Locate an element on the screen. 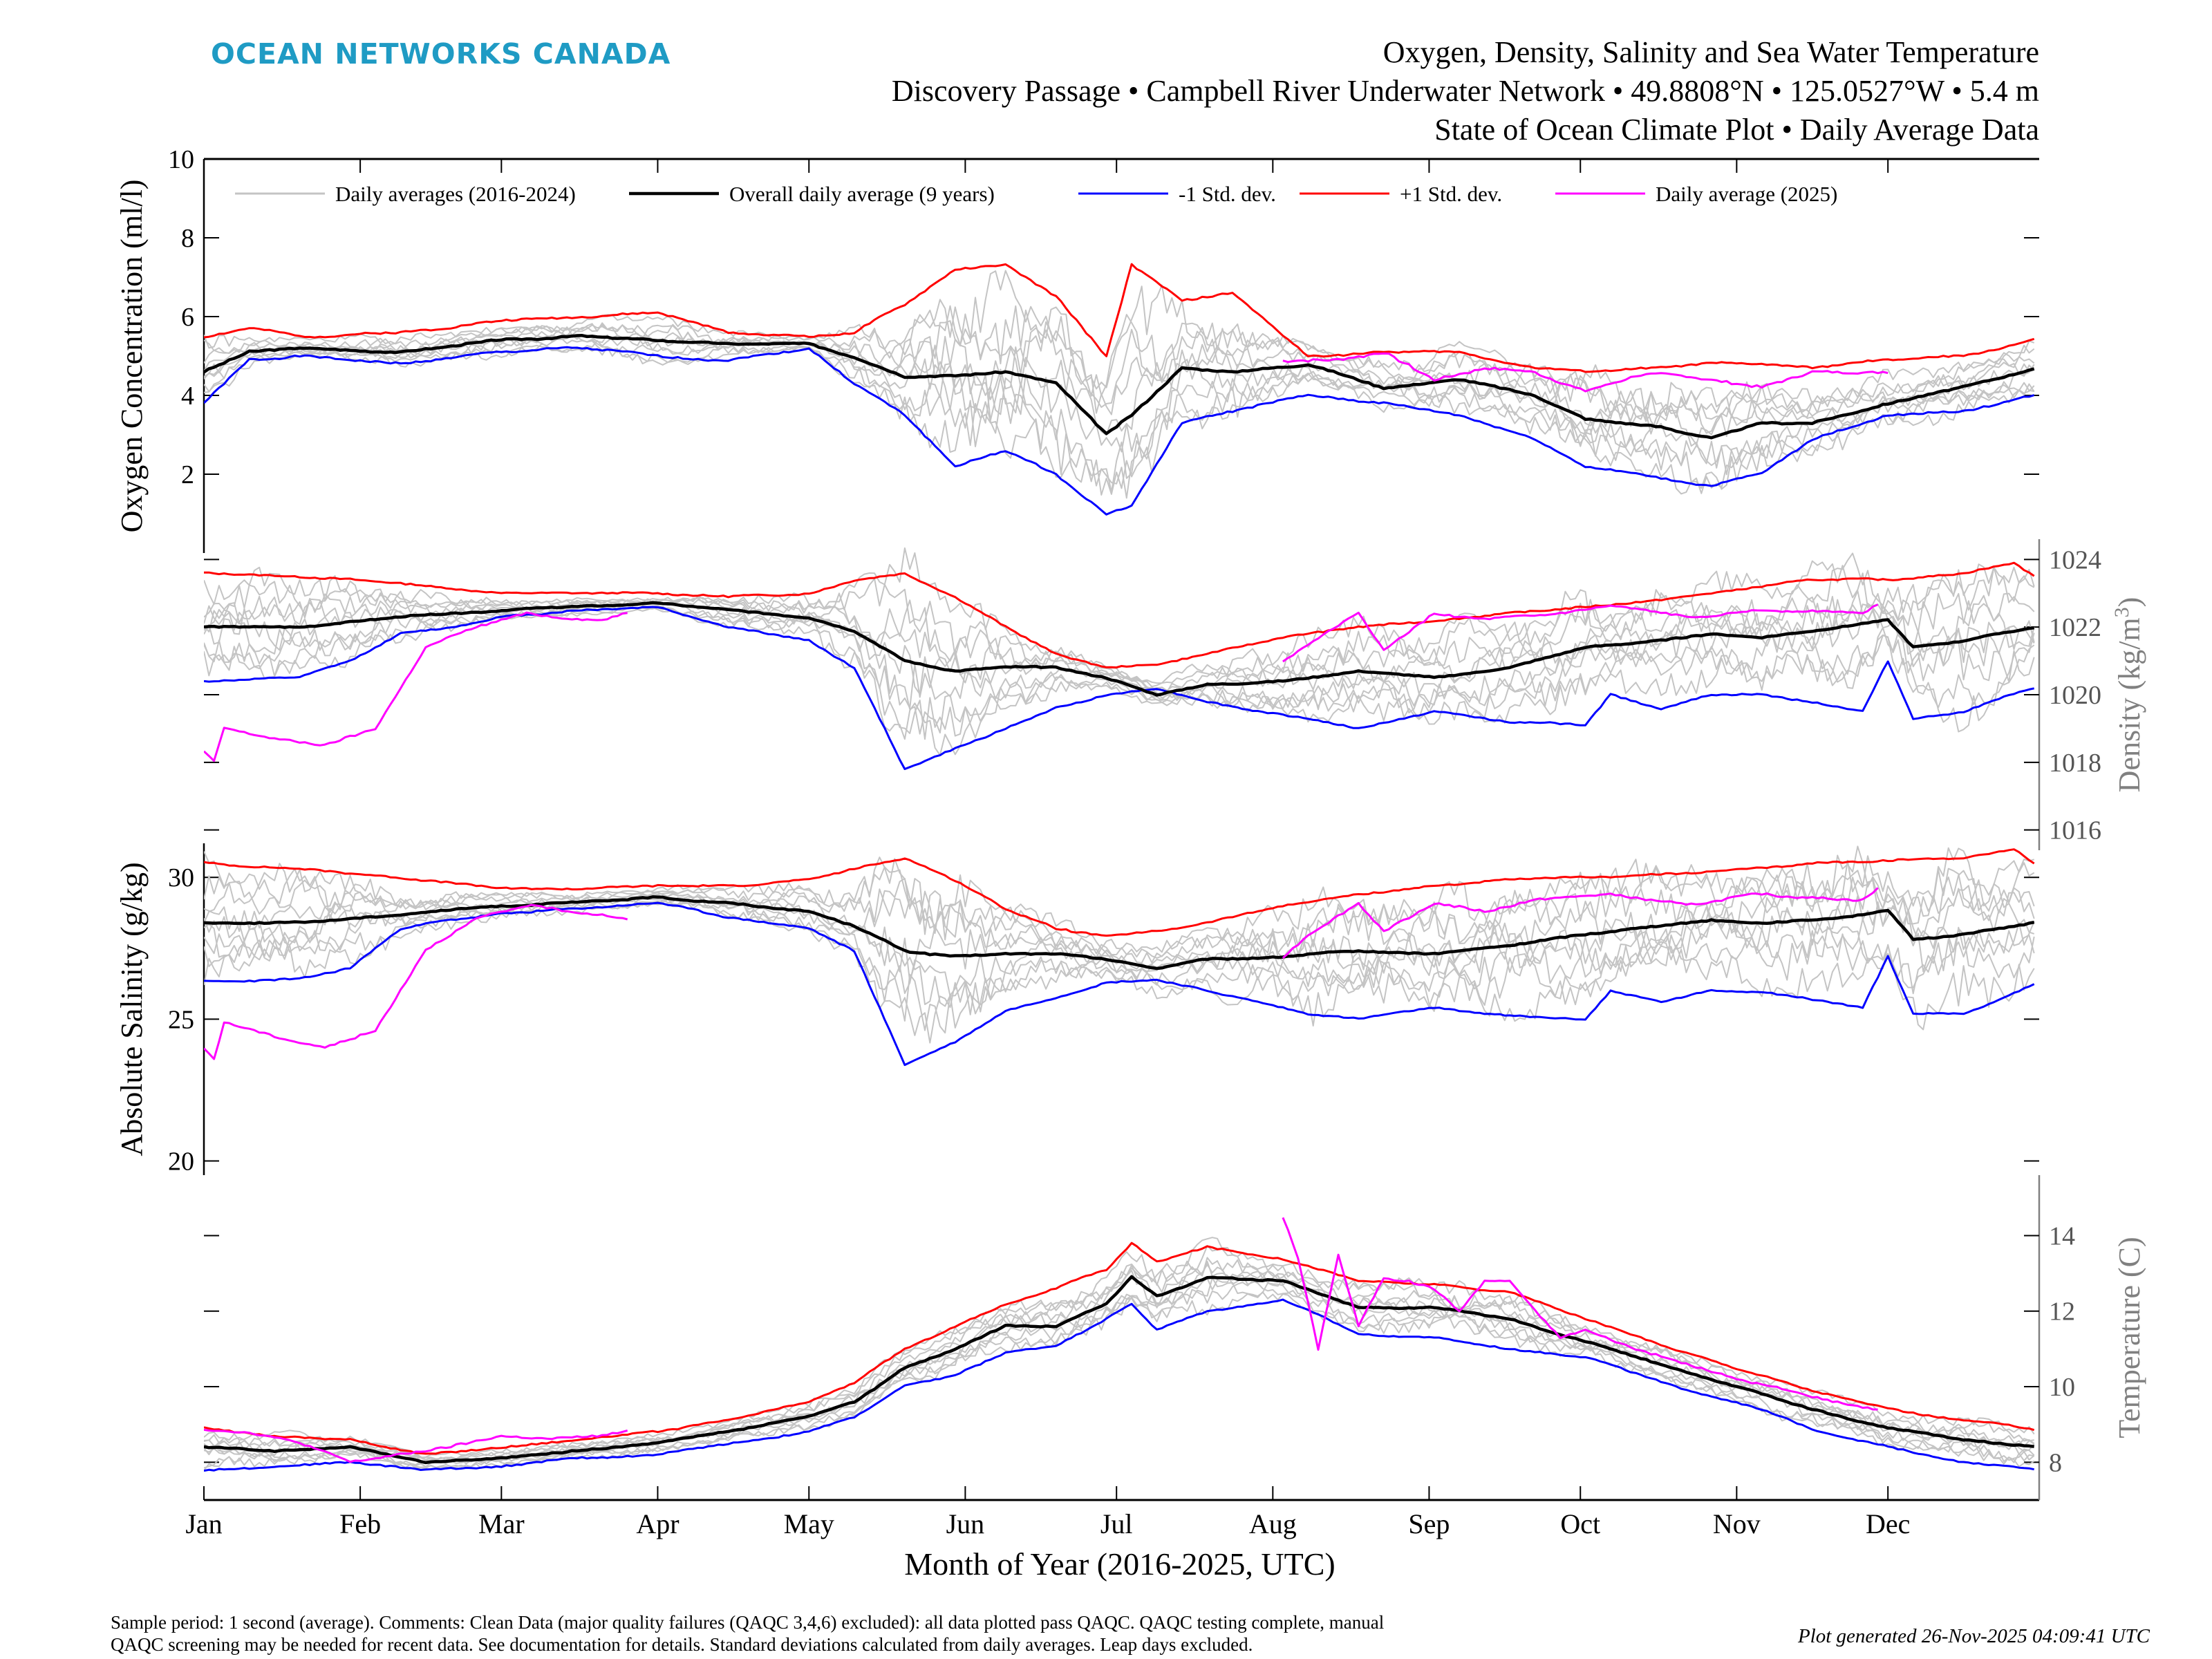 The width and height of the screenshot is (2212, 1659). x-tick-label: Aug is located at coordinates (1273, 1523).